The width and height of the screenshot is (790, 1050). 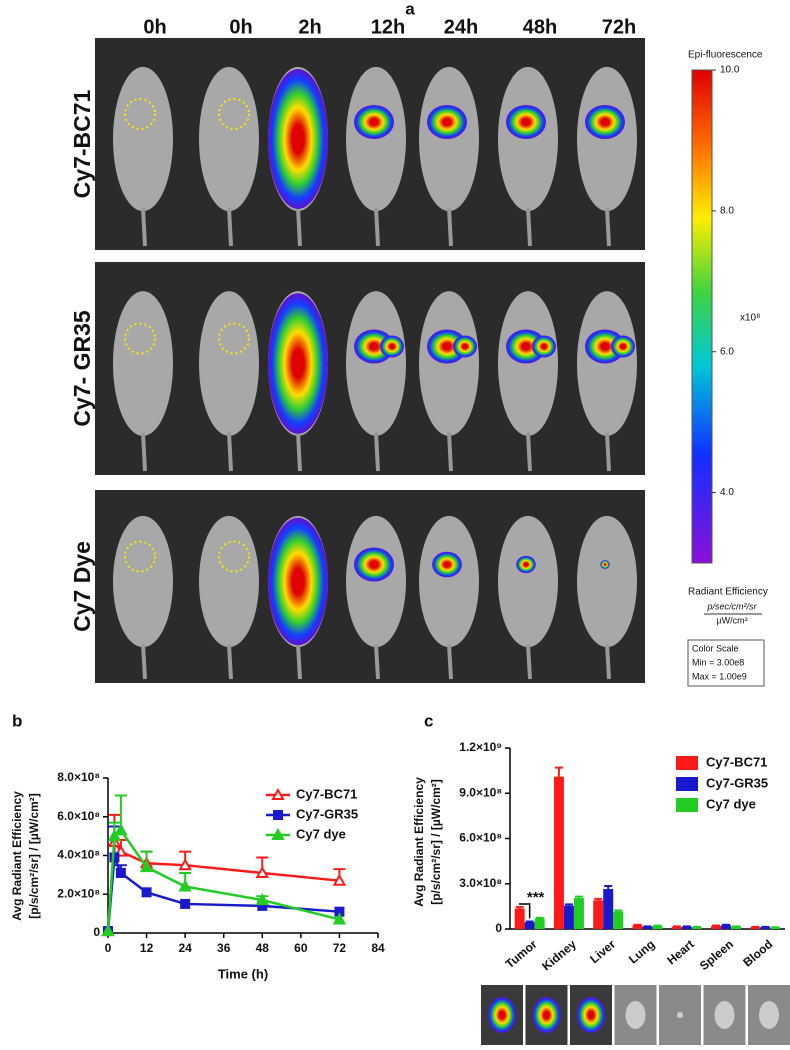 What do you see at coordinates (278, 815) in the screenshot?
I see `legend-marker` at bounding box center [278, 815].